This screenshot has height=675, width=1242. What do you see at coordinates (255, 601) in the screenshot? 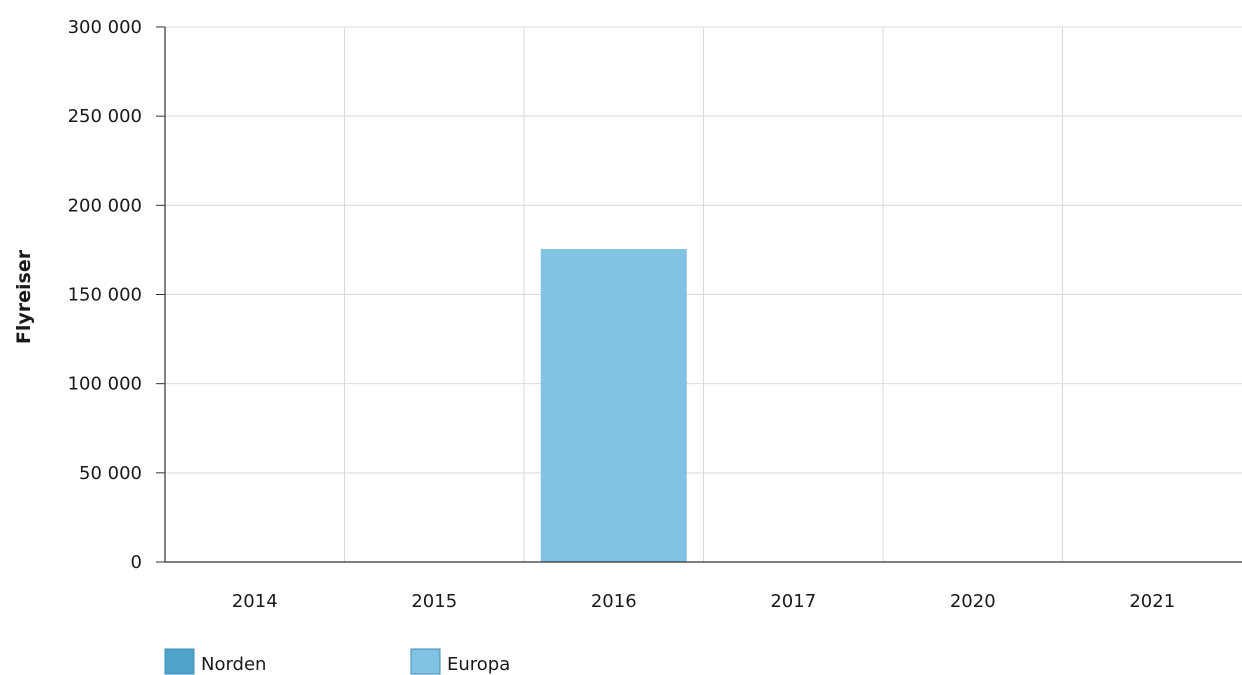
I see `x-tick-label: 2014` at bounding box center [255, 601].